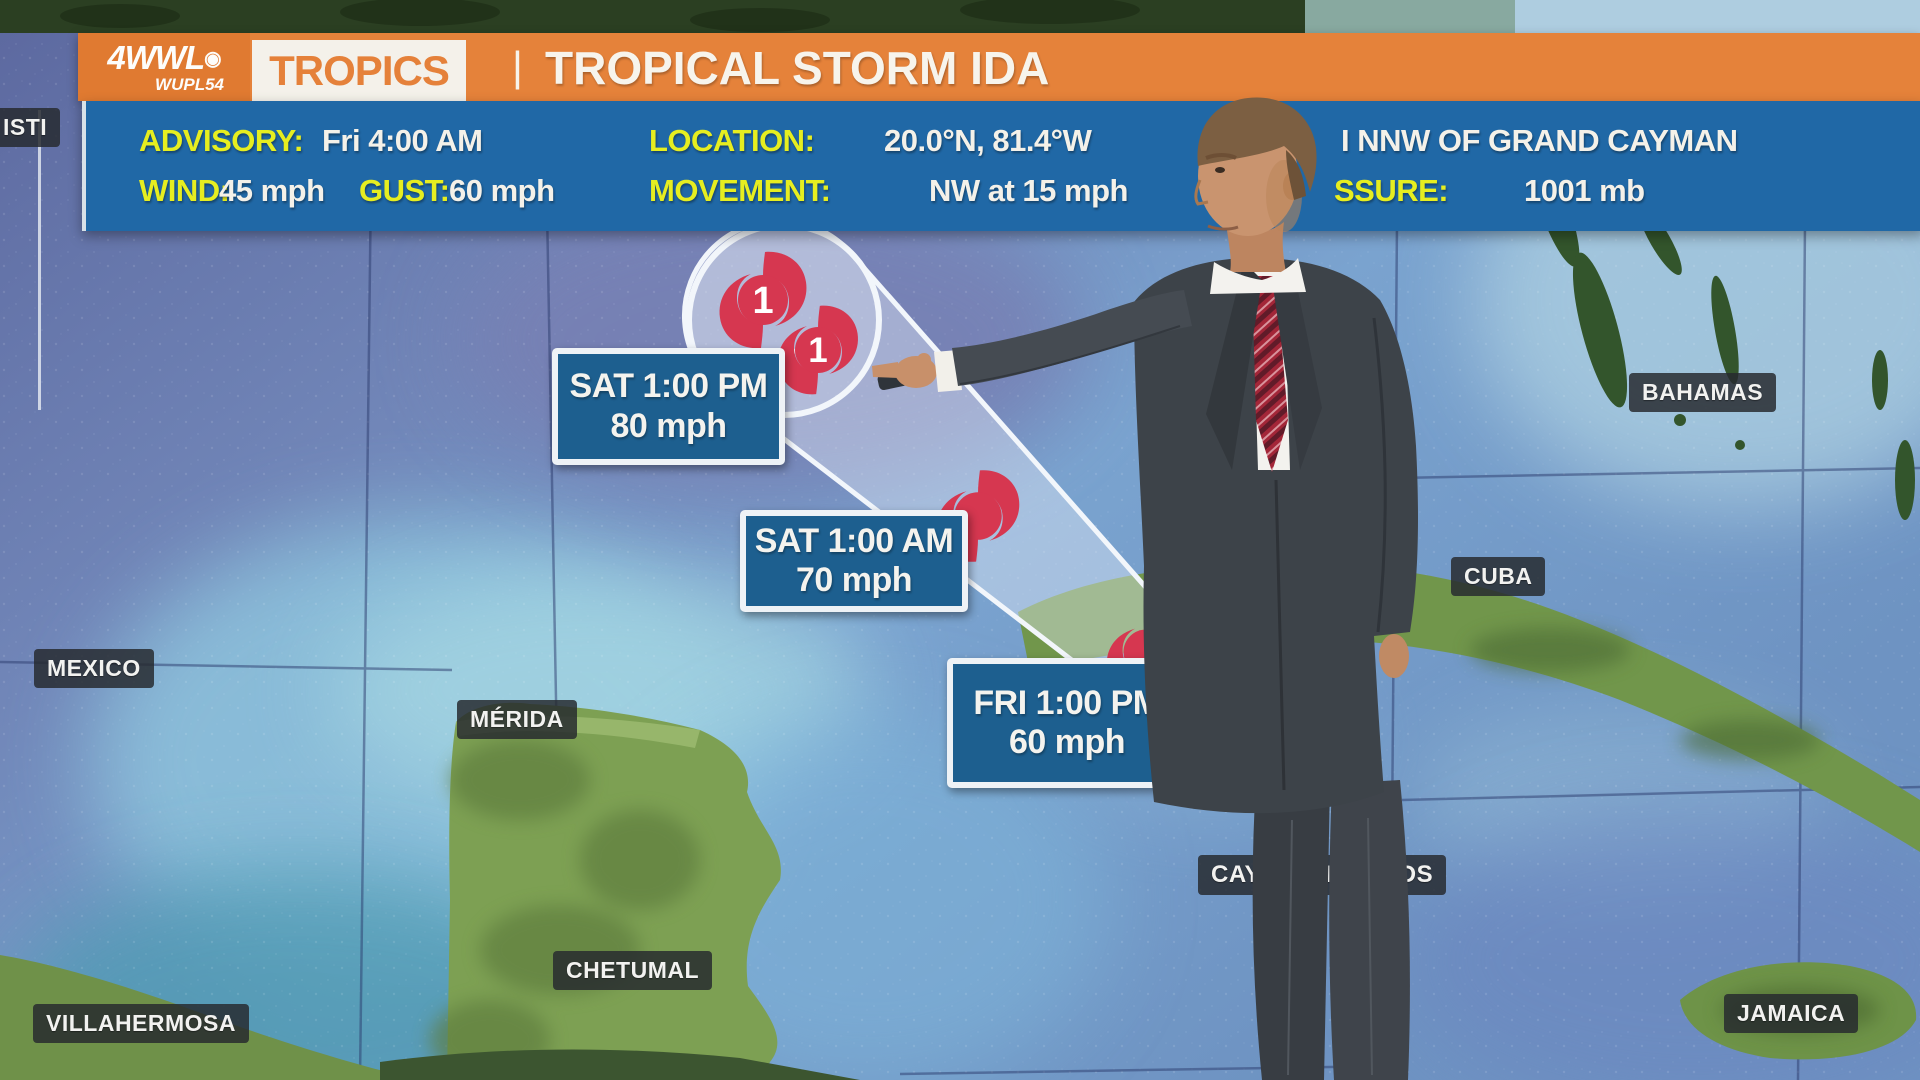 The width and height of the screenshot is (1920, 1080). I want to click on movement-value: NW at 15 mph, so click(1028, 190).